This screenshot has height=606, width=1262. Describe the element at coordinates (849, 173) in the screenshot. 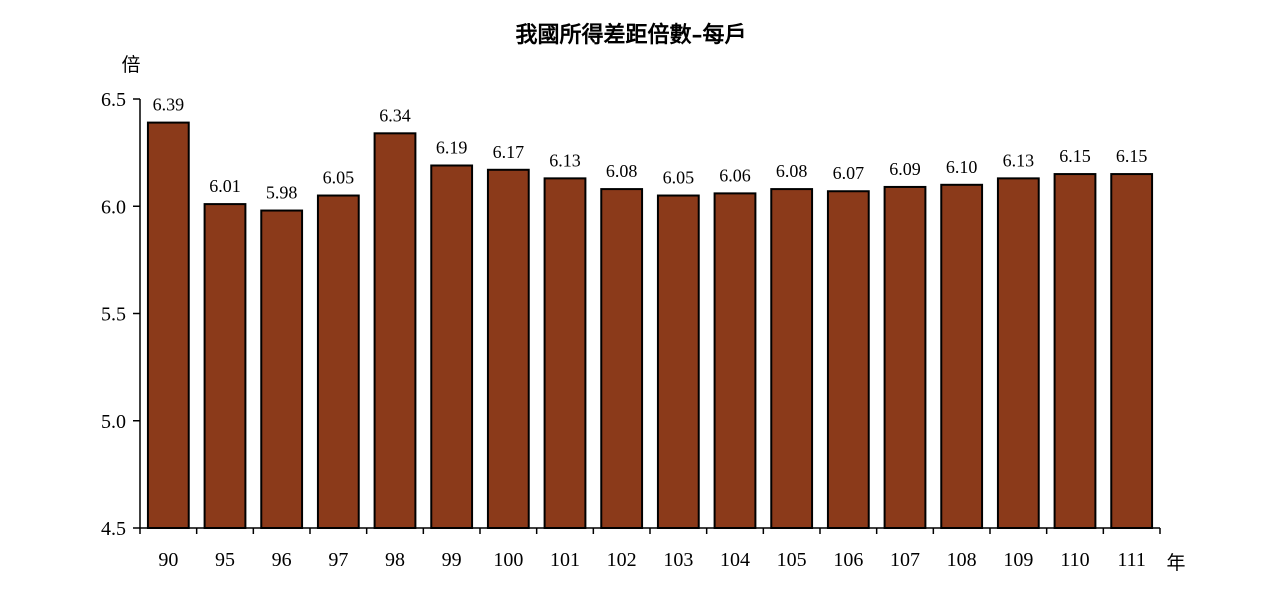

I see `bar-value-label: 6.07` at that location.